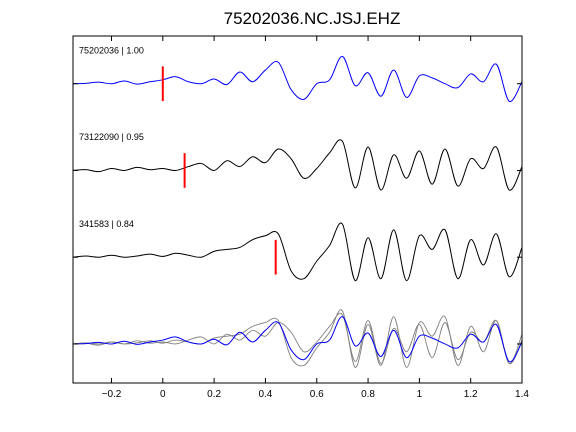  I want to click on x-tick-label: 0.2, so click(214, 394).